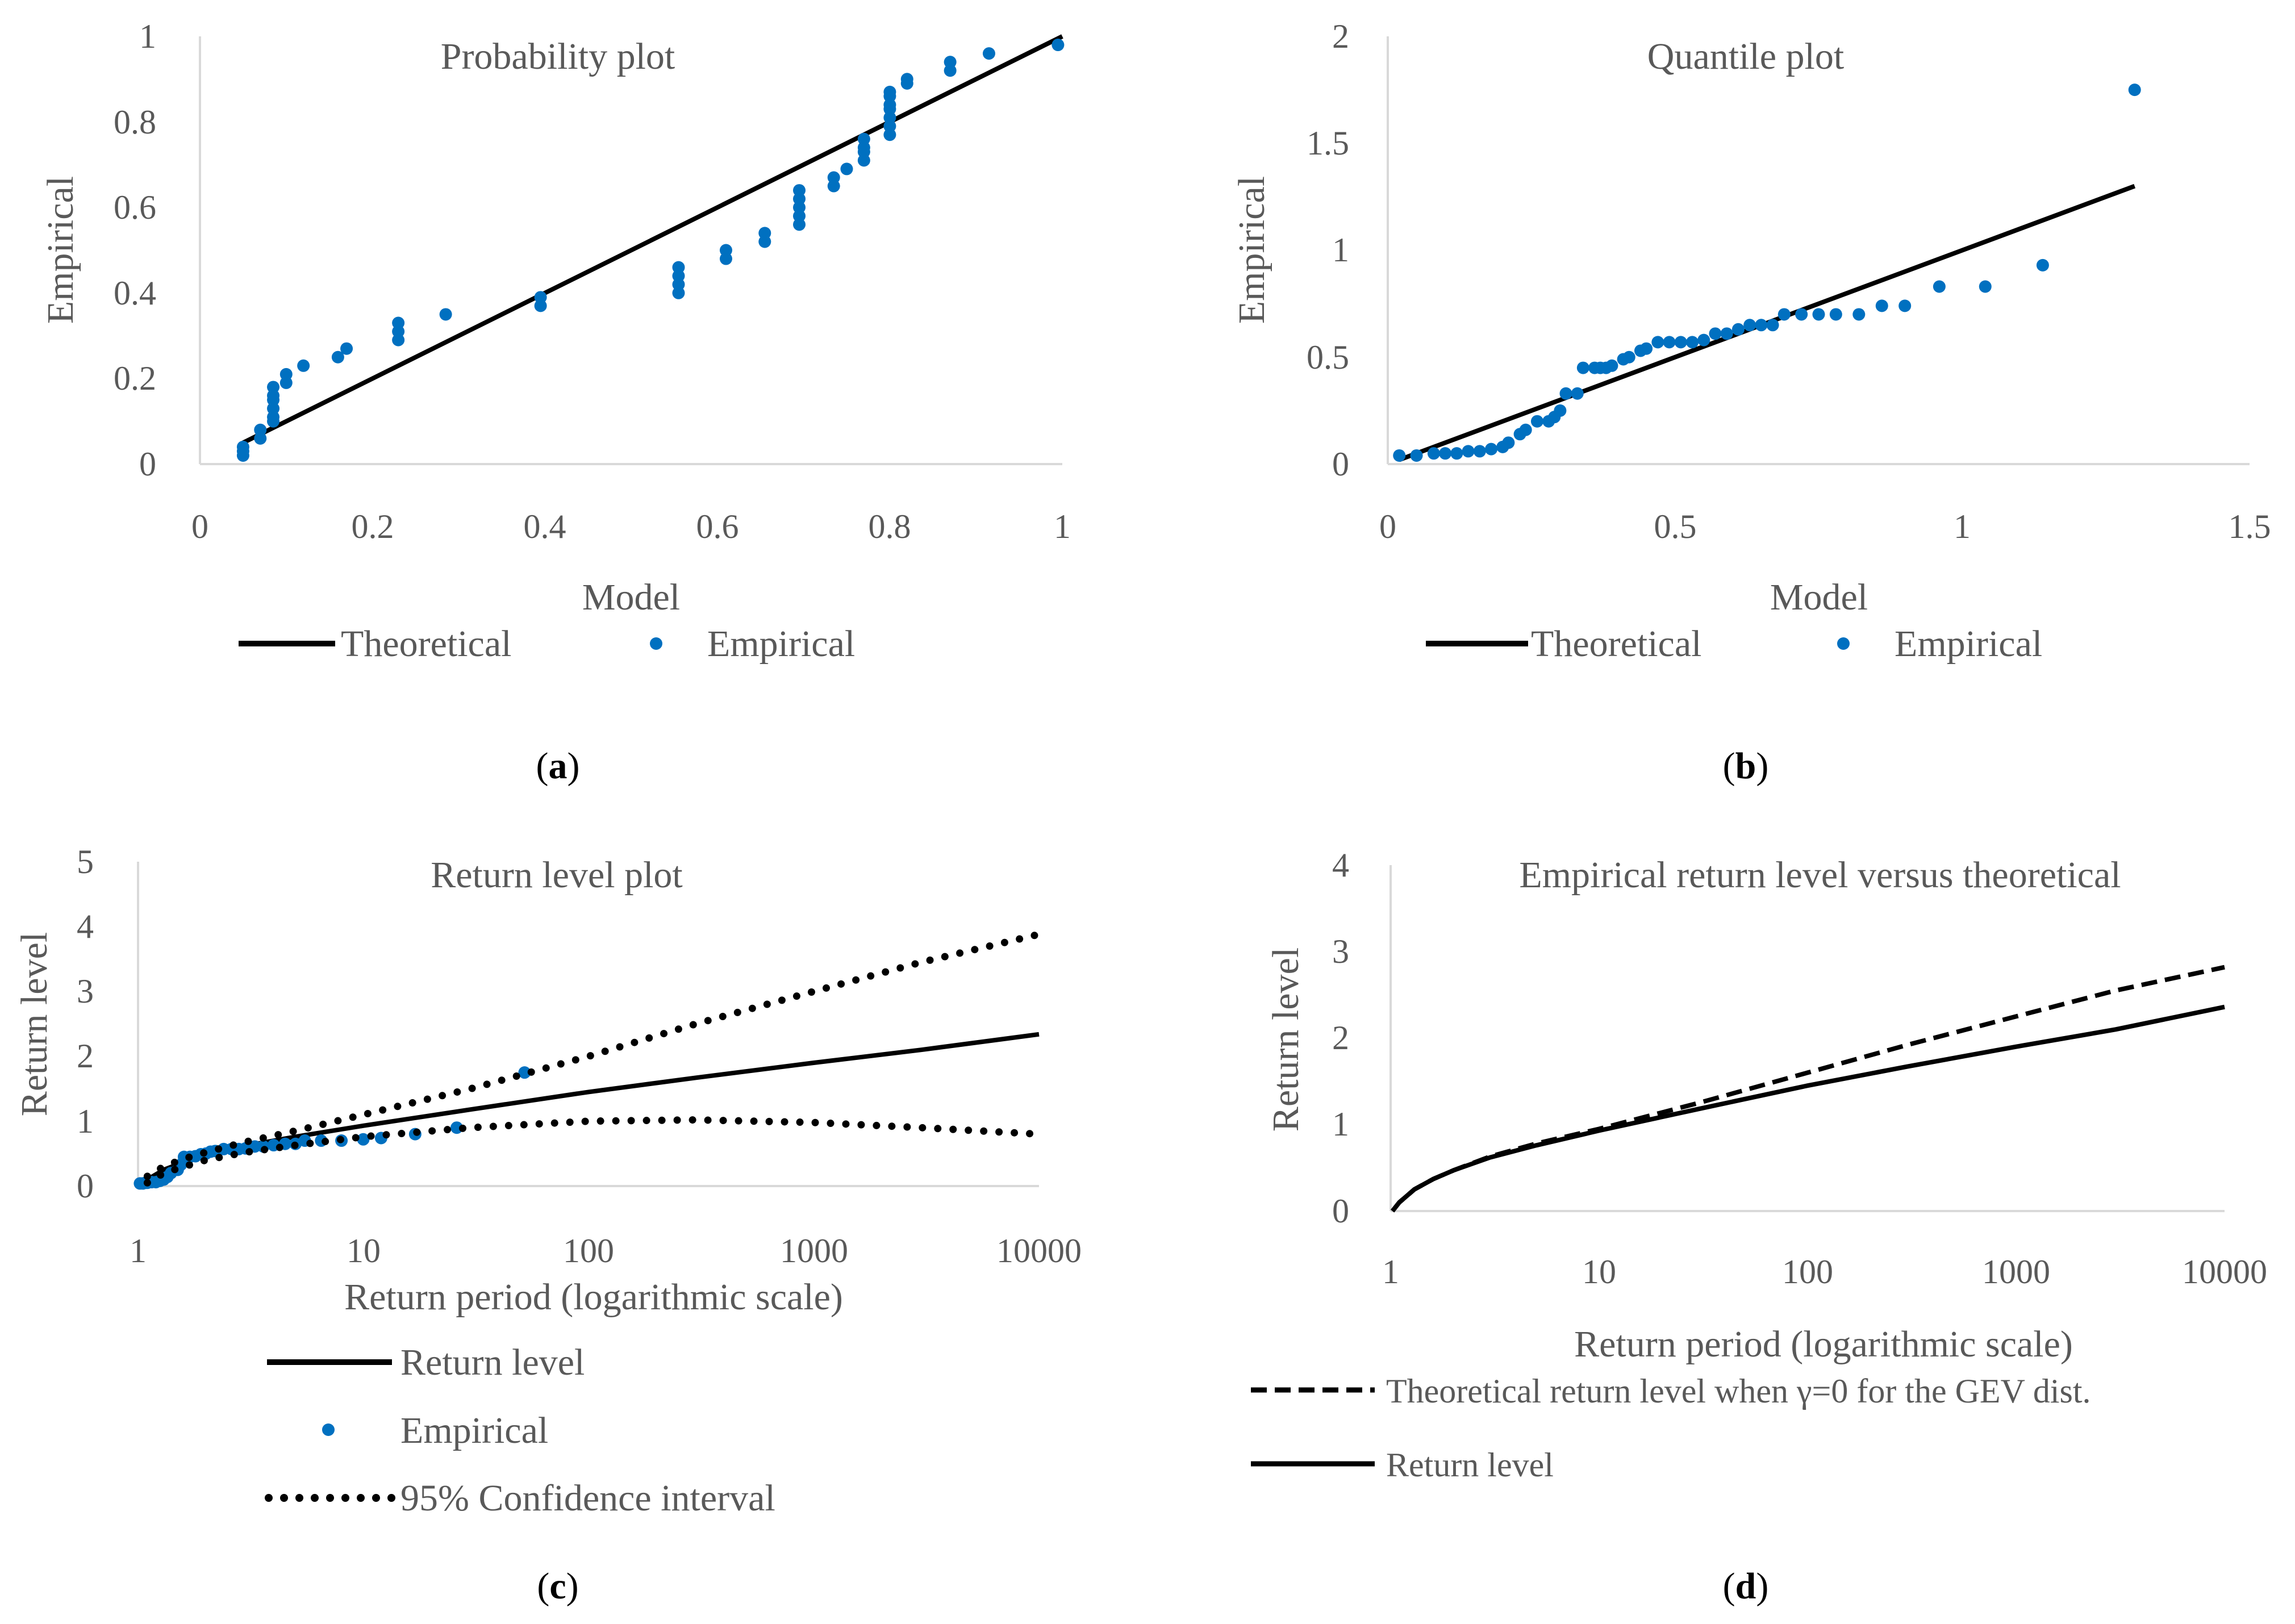 Image resolution: width=2295 pixels, height=1624 pixels. Describe the element at coordinates (85, 991) in the screenshot. I see `panel-c-y-tick: 3` at that location.